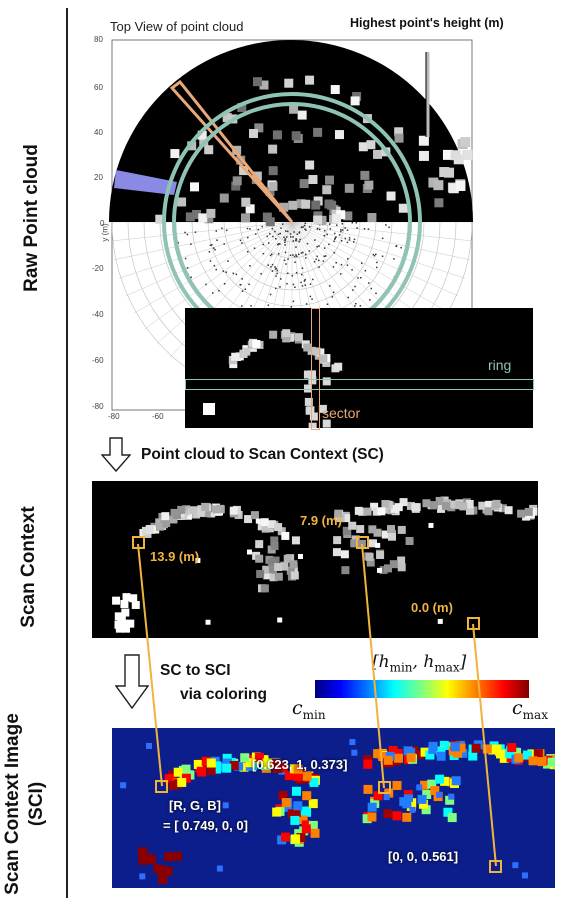 The width and height of the screenshot is (566, 908). I want to click on sci-panel, so click(333, 808).